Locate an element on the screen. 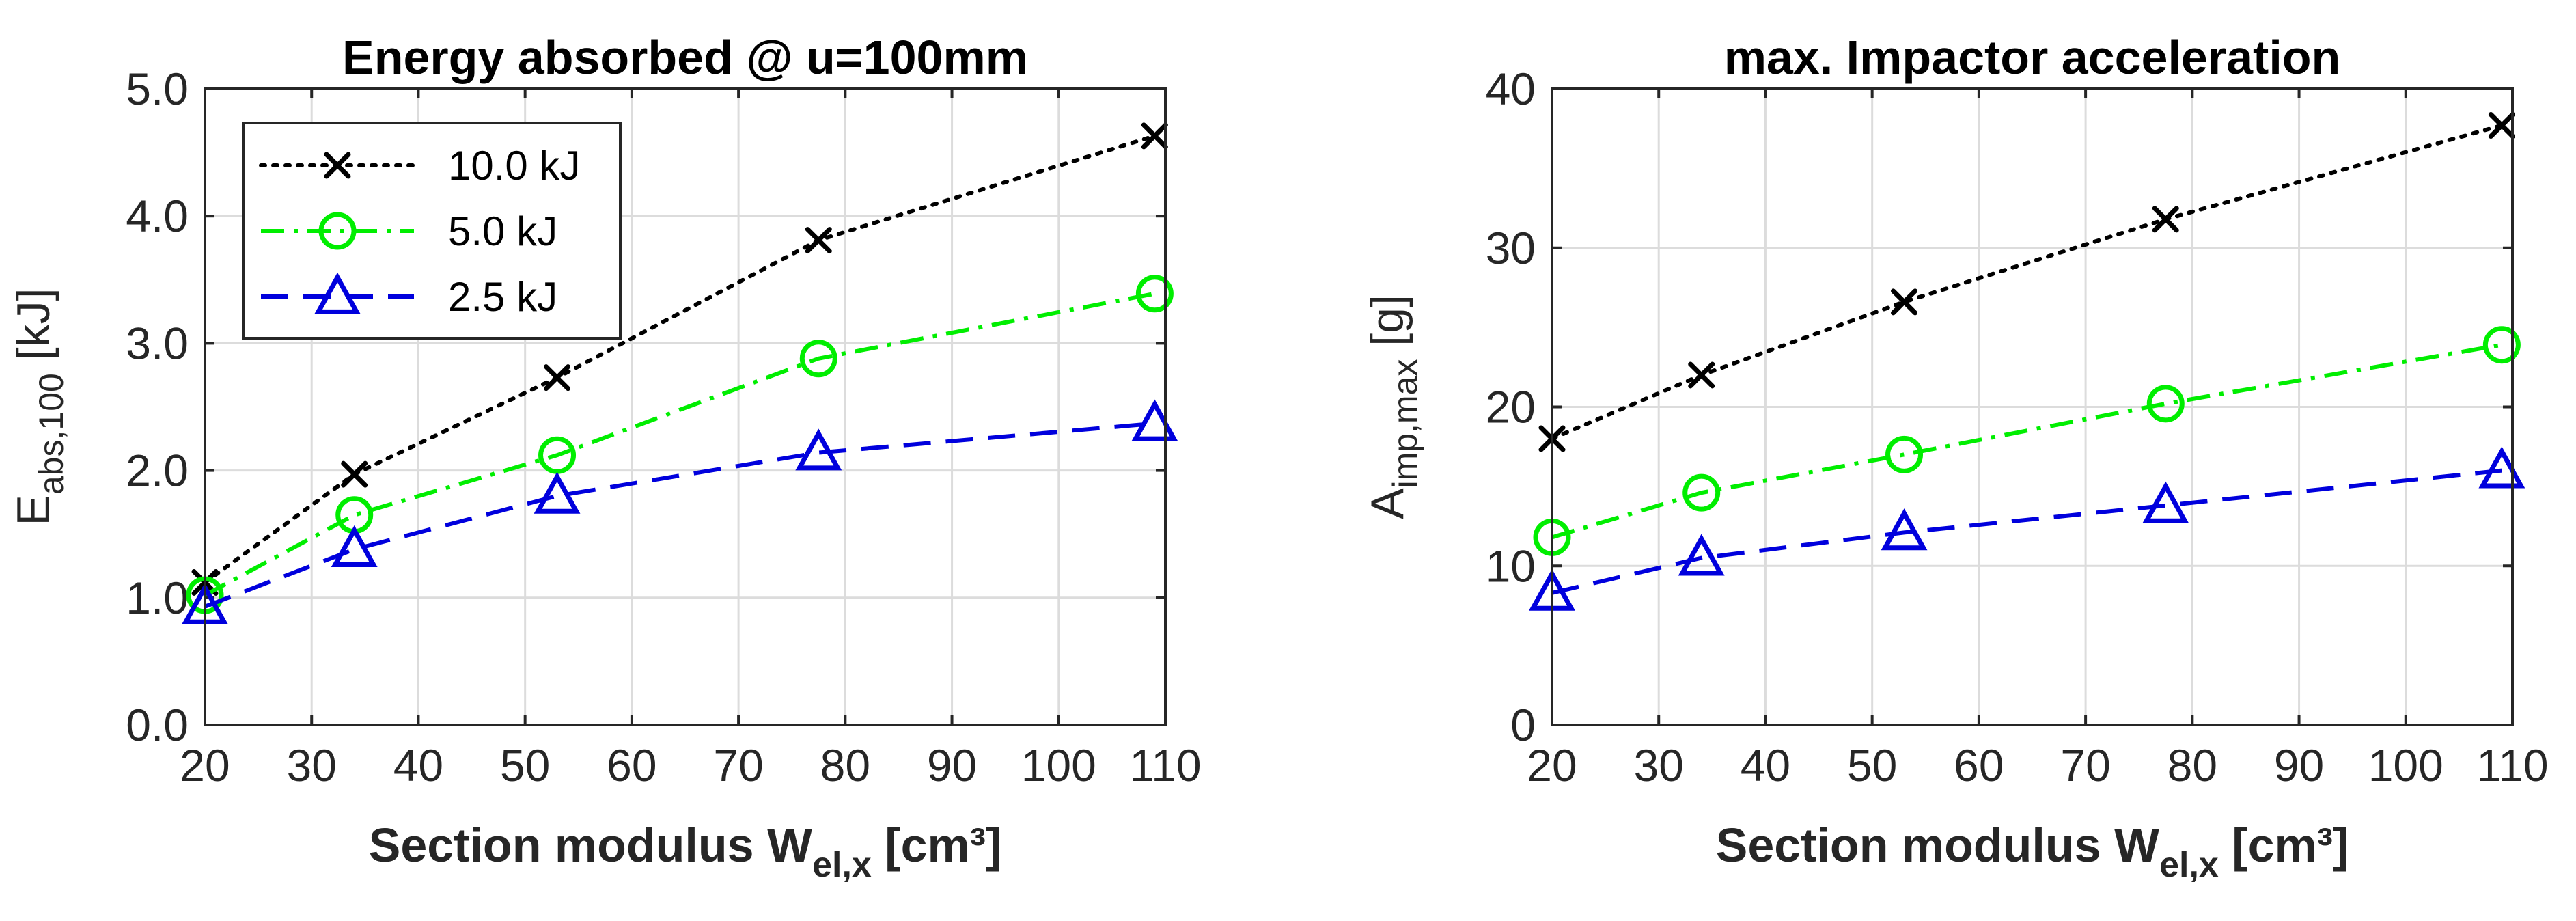 This screenshot has height=921, width=2576. legend: 10.0 kJ 5.0 kJ 2.5 kJ is located at coordinates (432, 231).